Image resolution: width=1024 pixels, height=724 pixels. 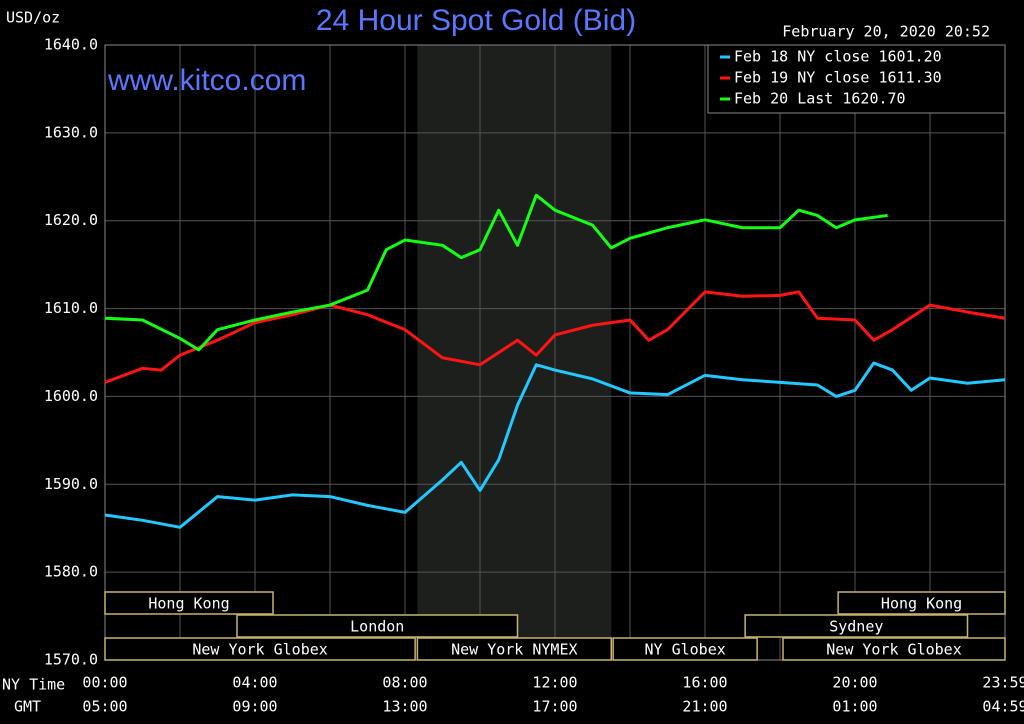 What do you see at coordinates (838, 57) in the screenshot?
I see `legend-label: Feb 18 NY close 1601.20` at bounding box center [838, 57].